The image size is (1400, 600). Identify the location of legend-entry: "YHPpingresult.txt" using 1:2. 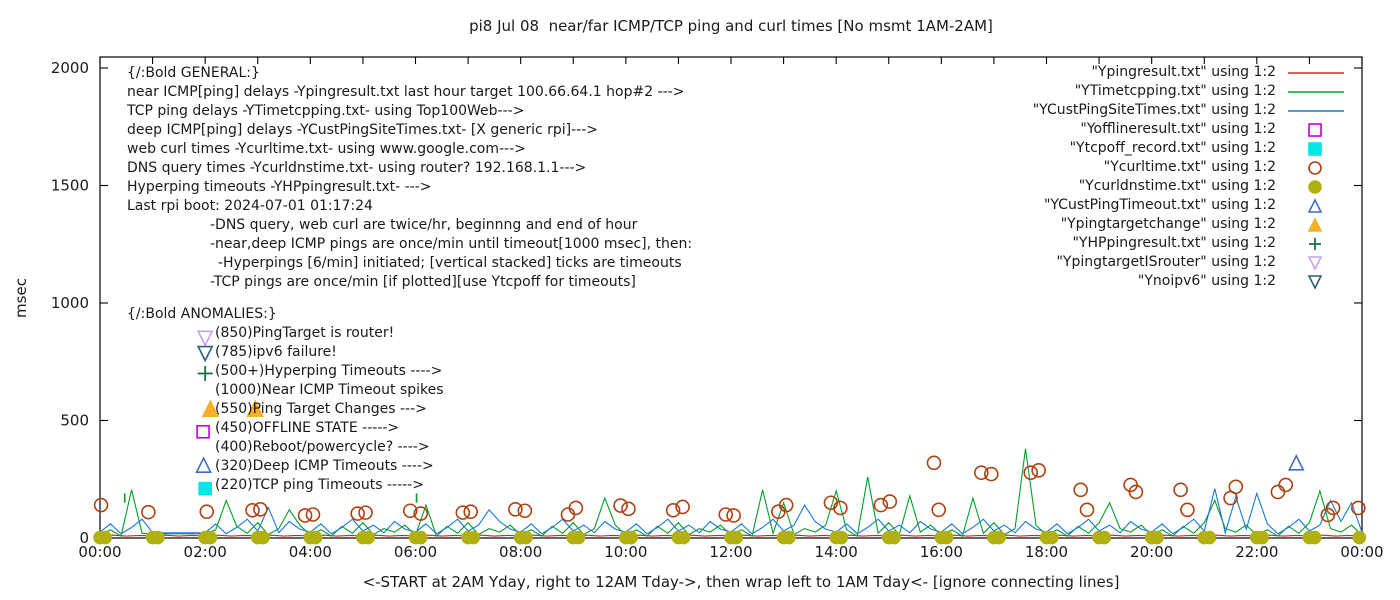
(1166, 243).